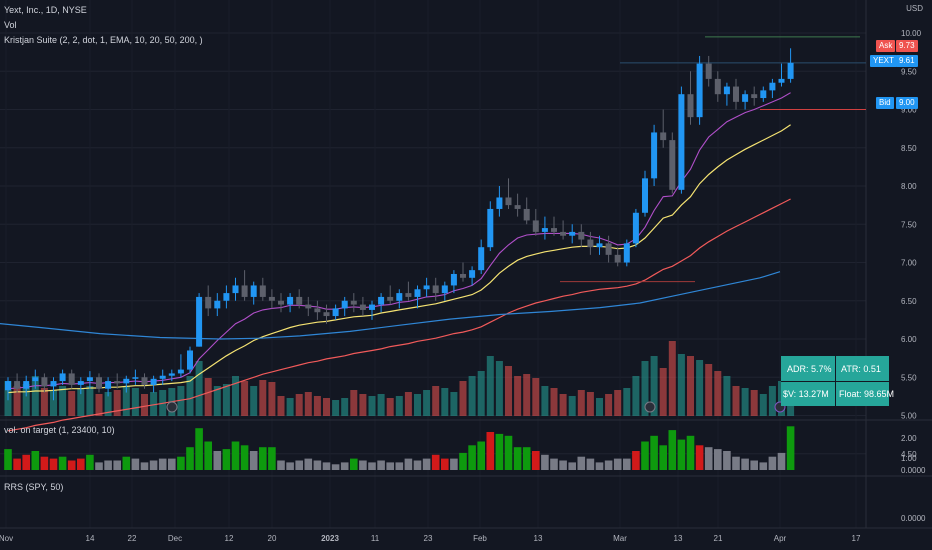 The width and height of the screenshot is (932, 550). Describe the element at coordinates (909, 377) in the screenshot. I see `price-tick-label: 5.50` at that location.